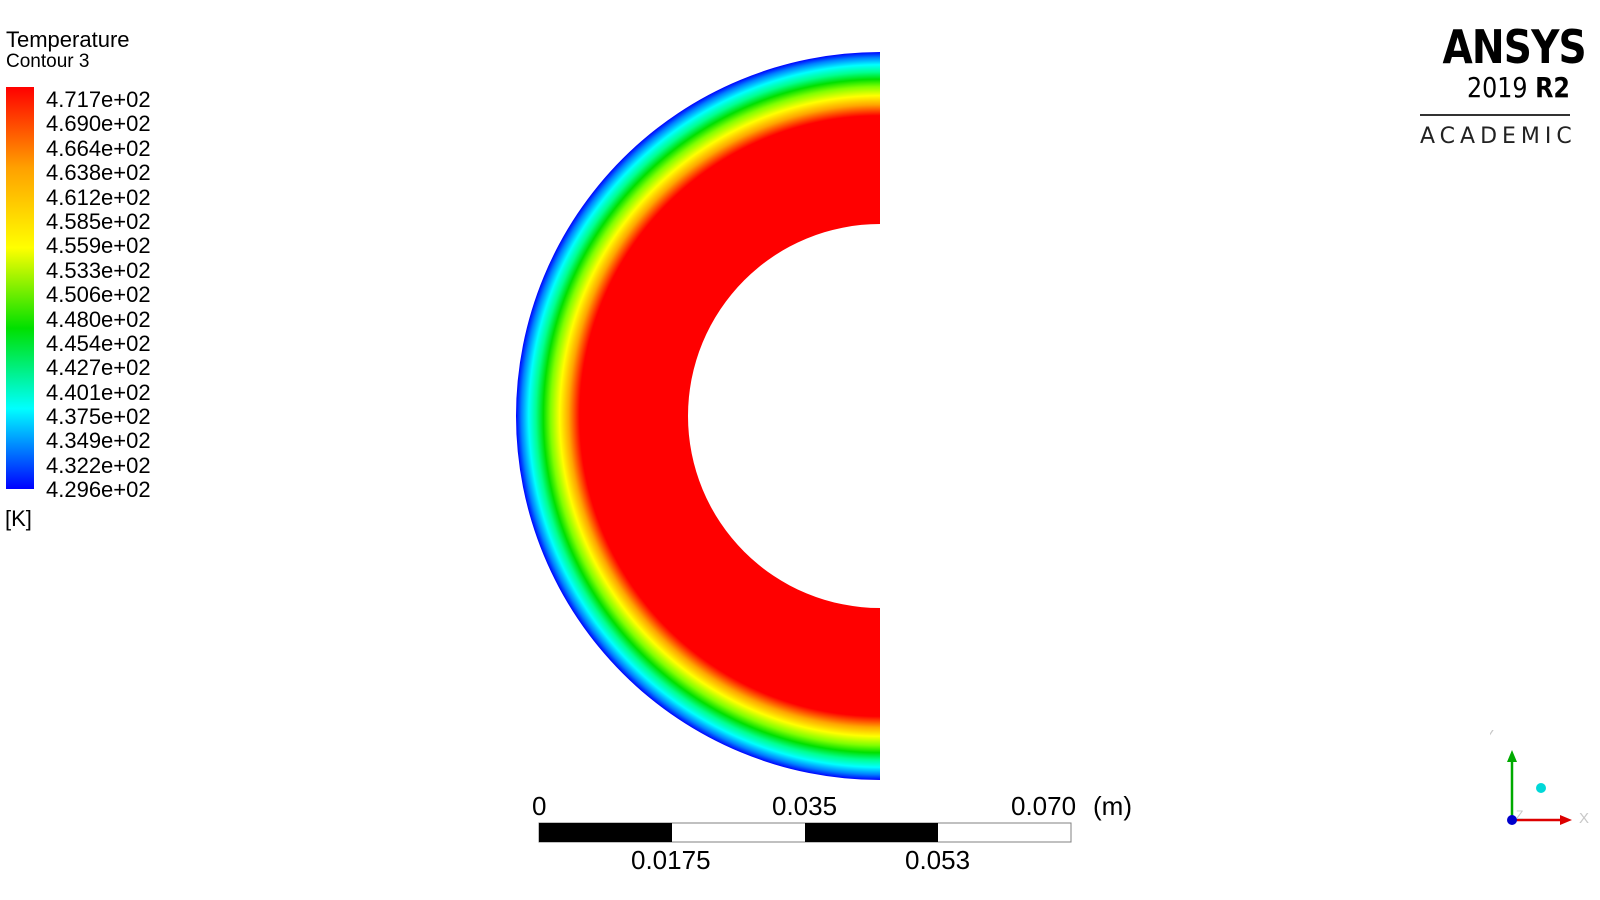 This screenshot has height=900, width=1600. Describe the element at coordinates (1044, 806) in the screenshot. I see `scale-label-0.070: 0.070` at that location.